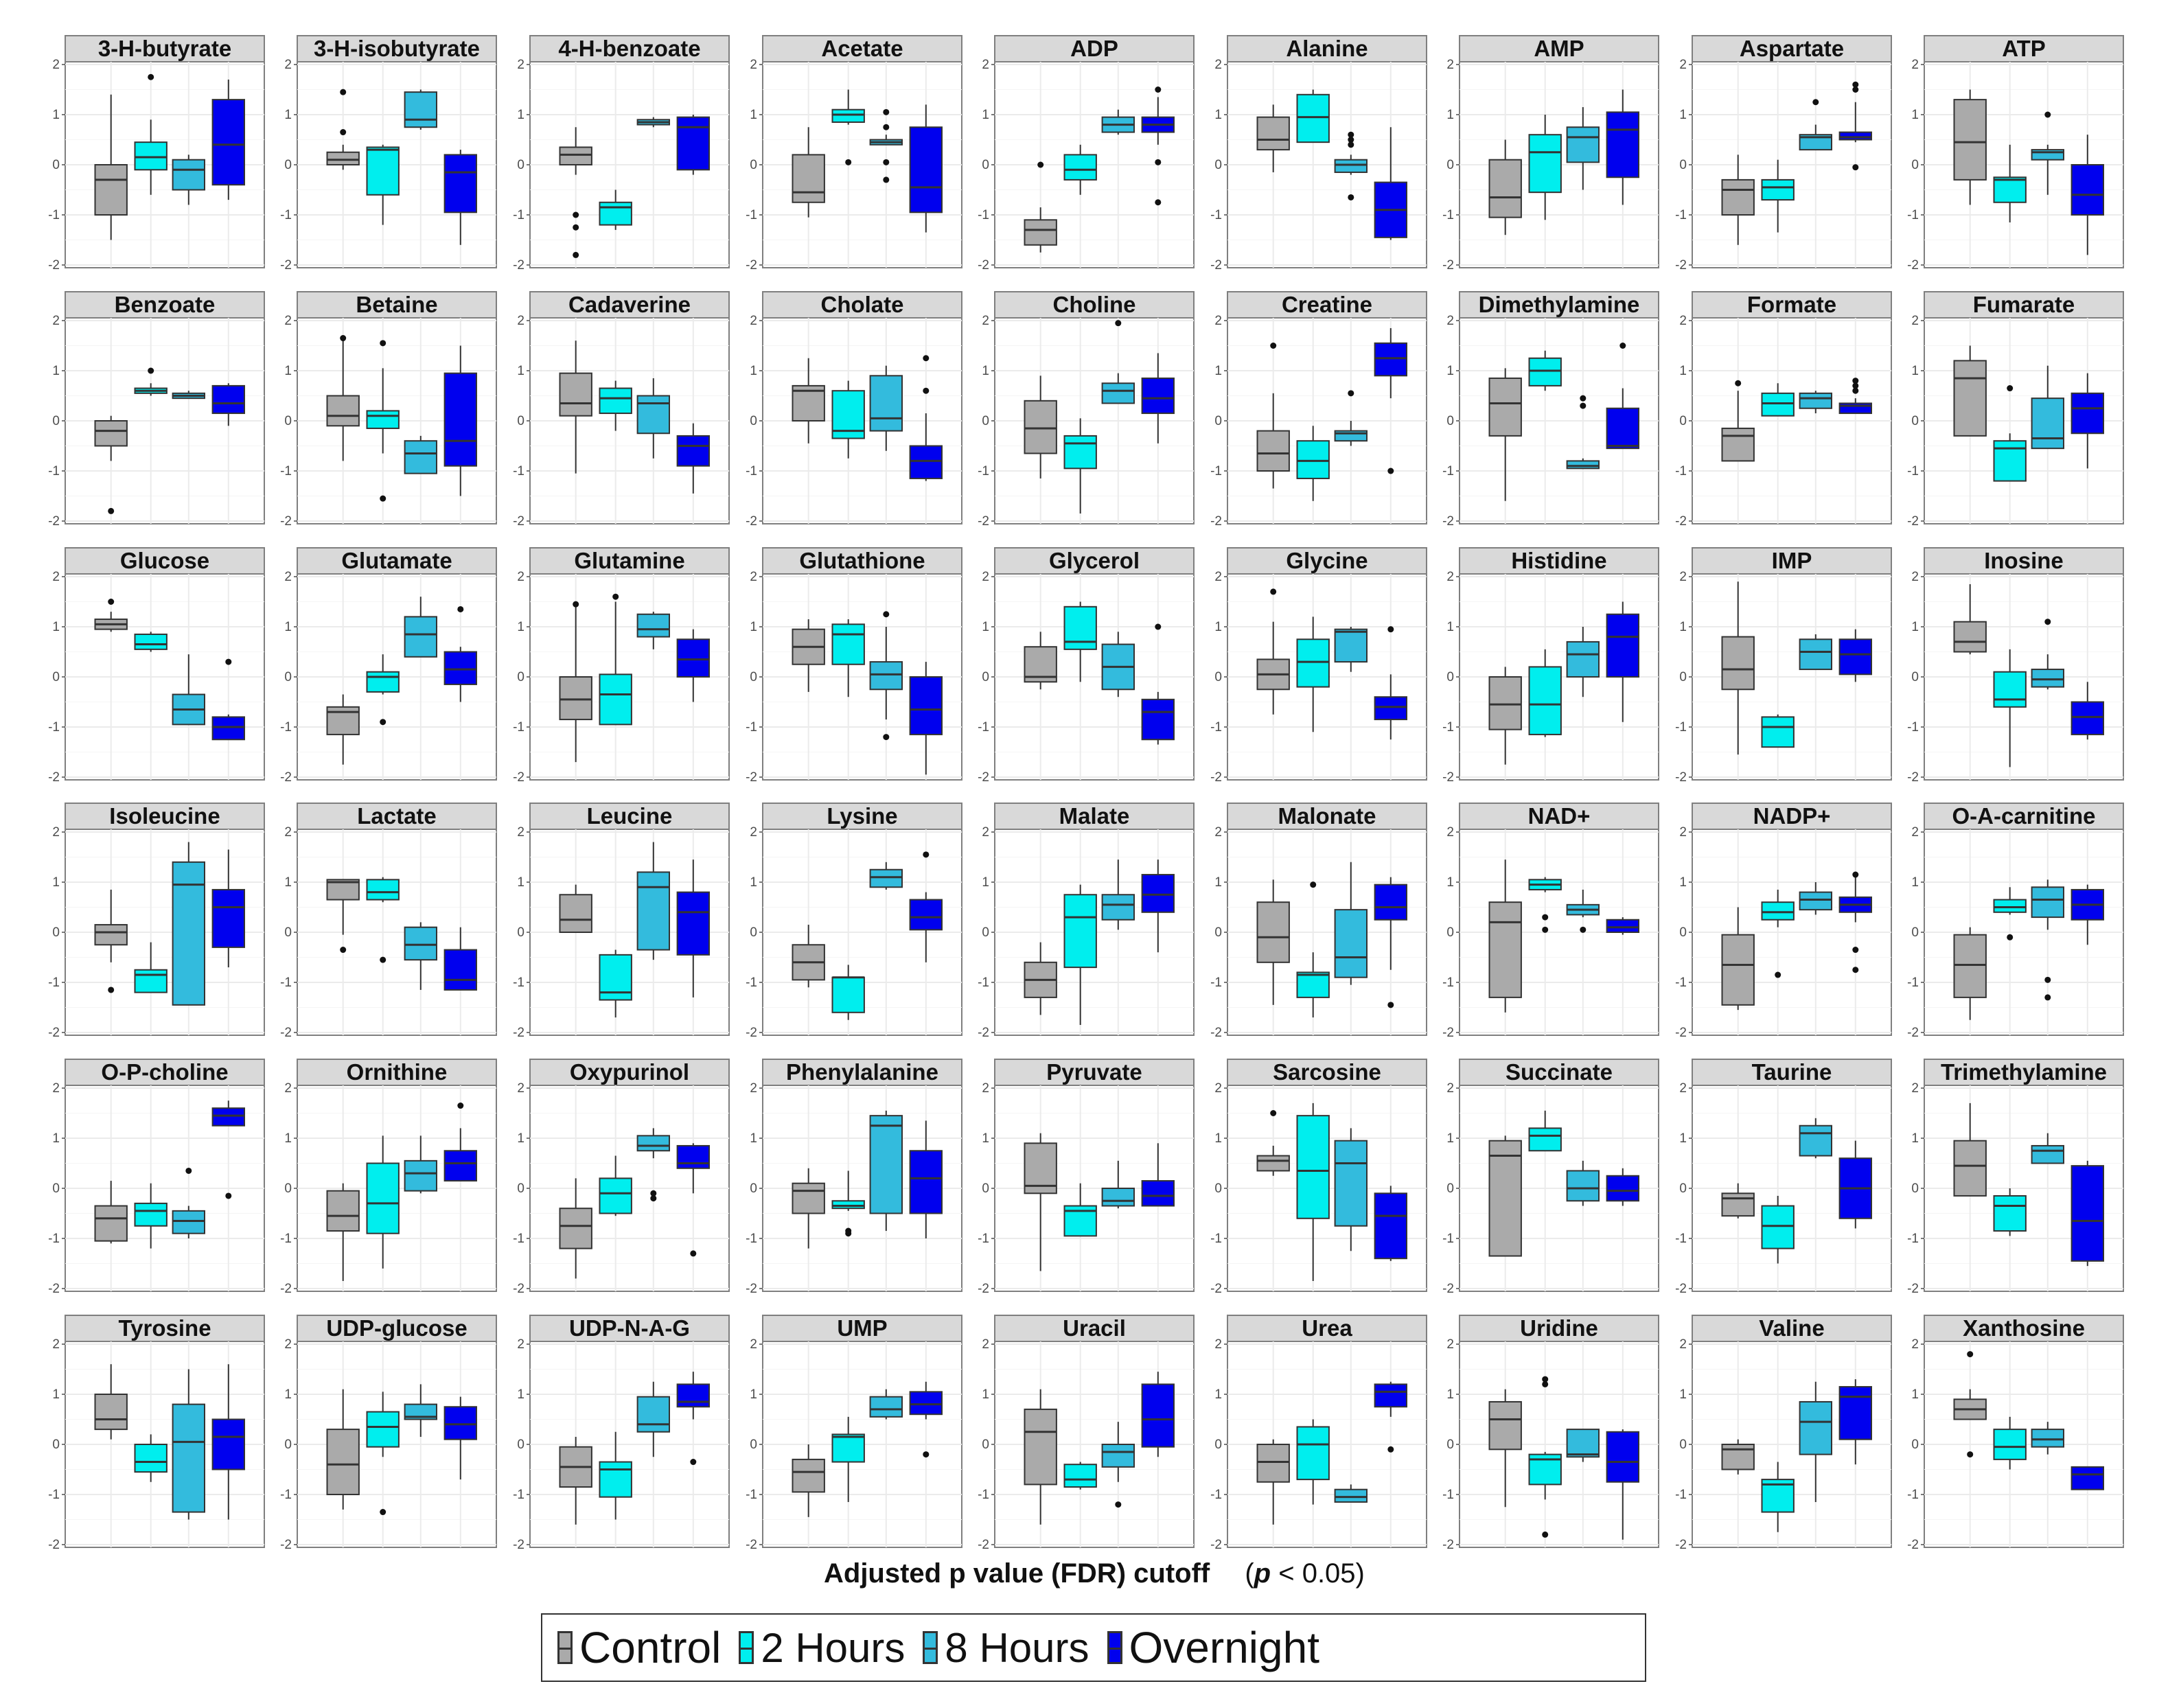  I want to click on panel-title: Formate, so click(1791, 304).